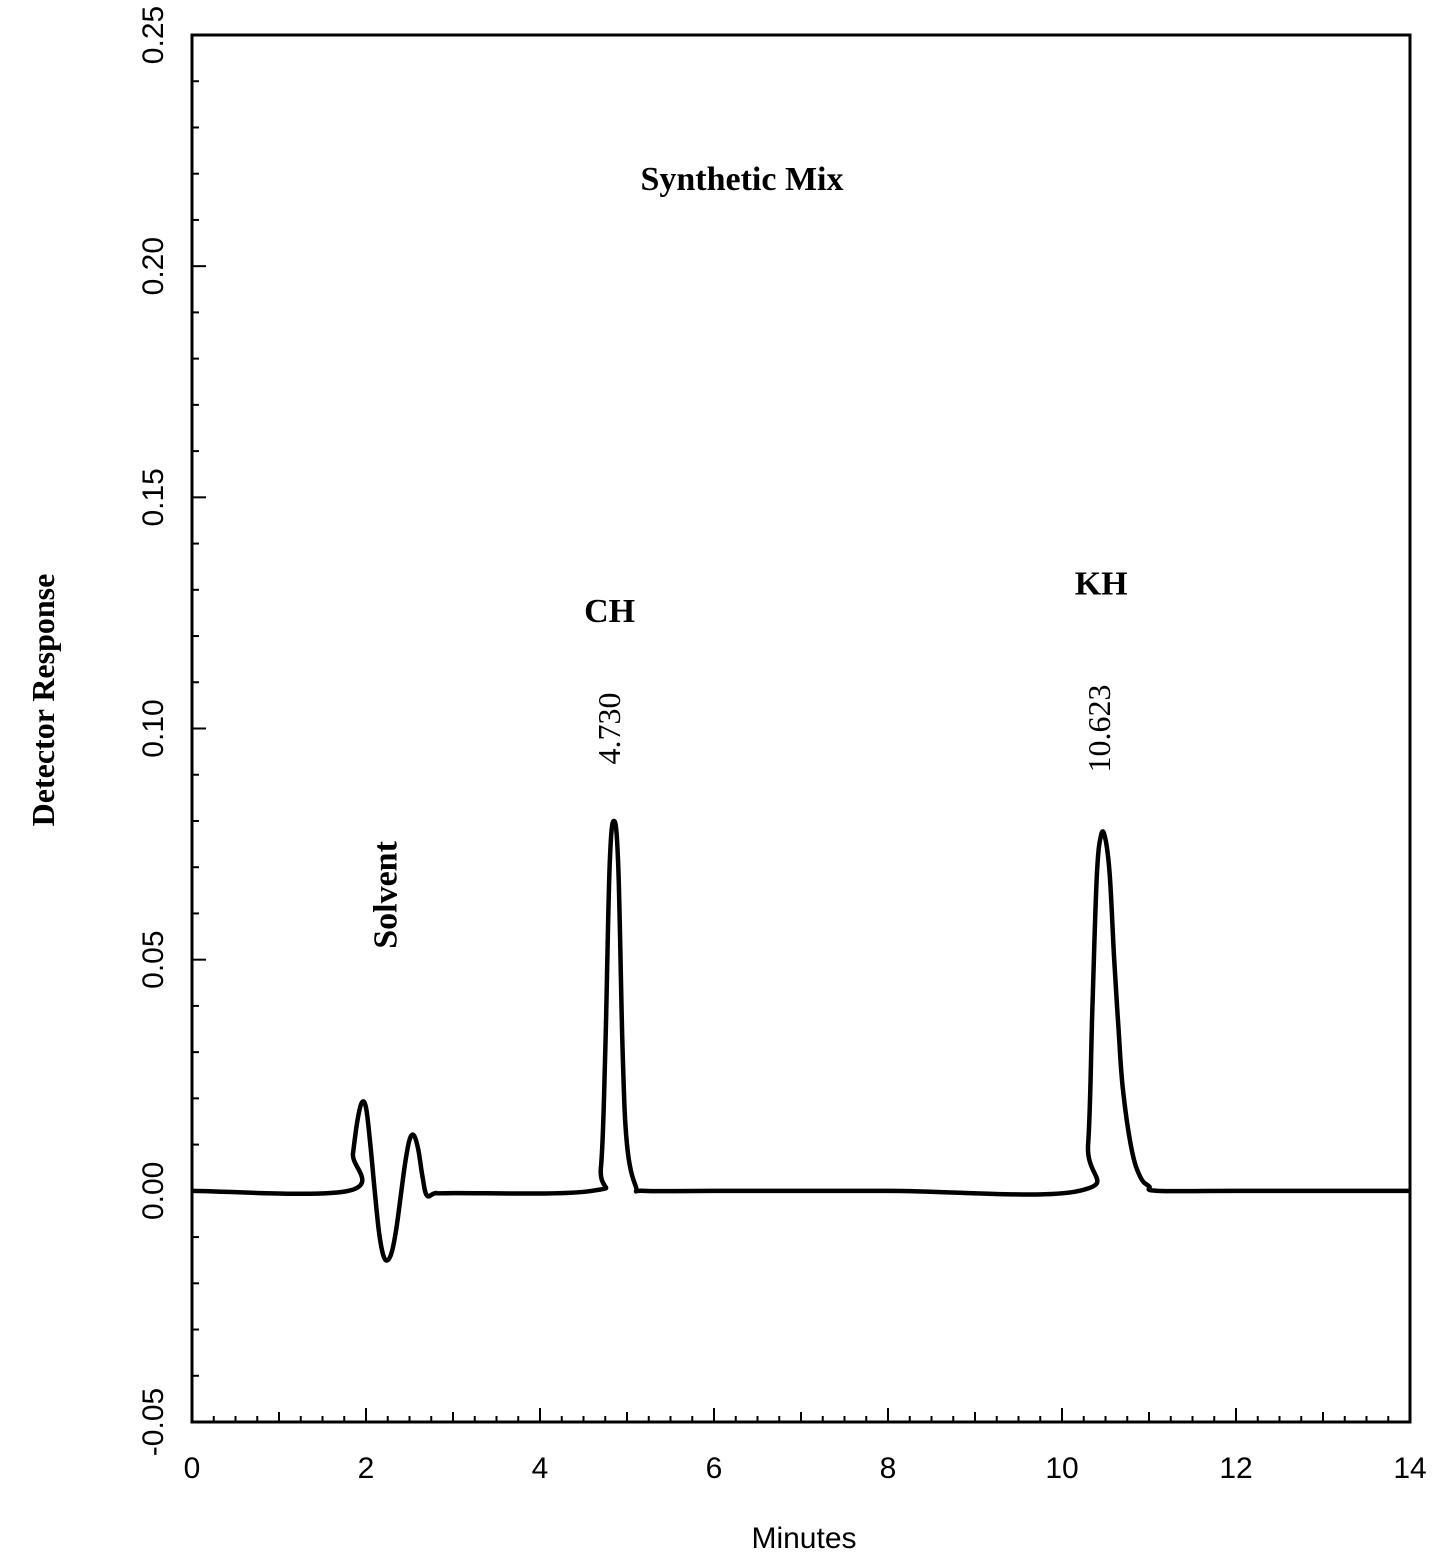 The image size is (1454, 1565). I want to click on x-tick-label: 6, so click(714, 1468).